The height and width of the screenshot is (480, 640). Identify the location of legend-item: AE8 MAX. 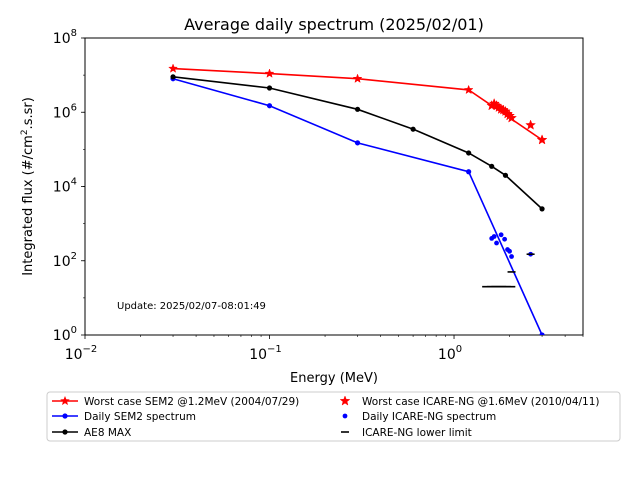
(91, 433).